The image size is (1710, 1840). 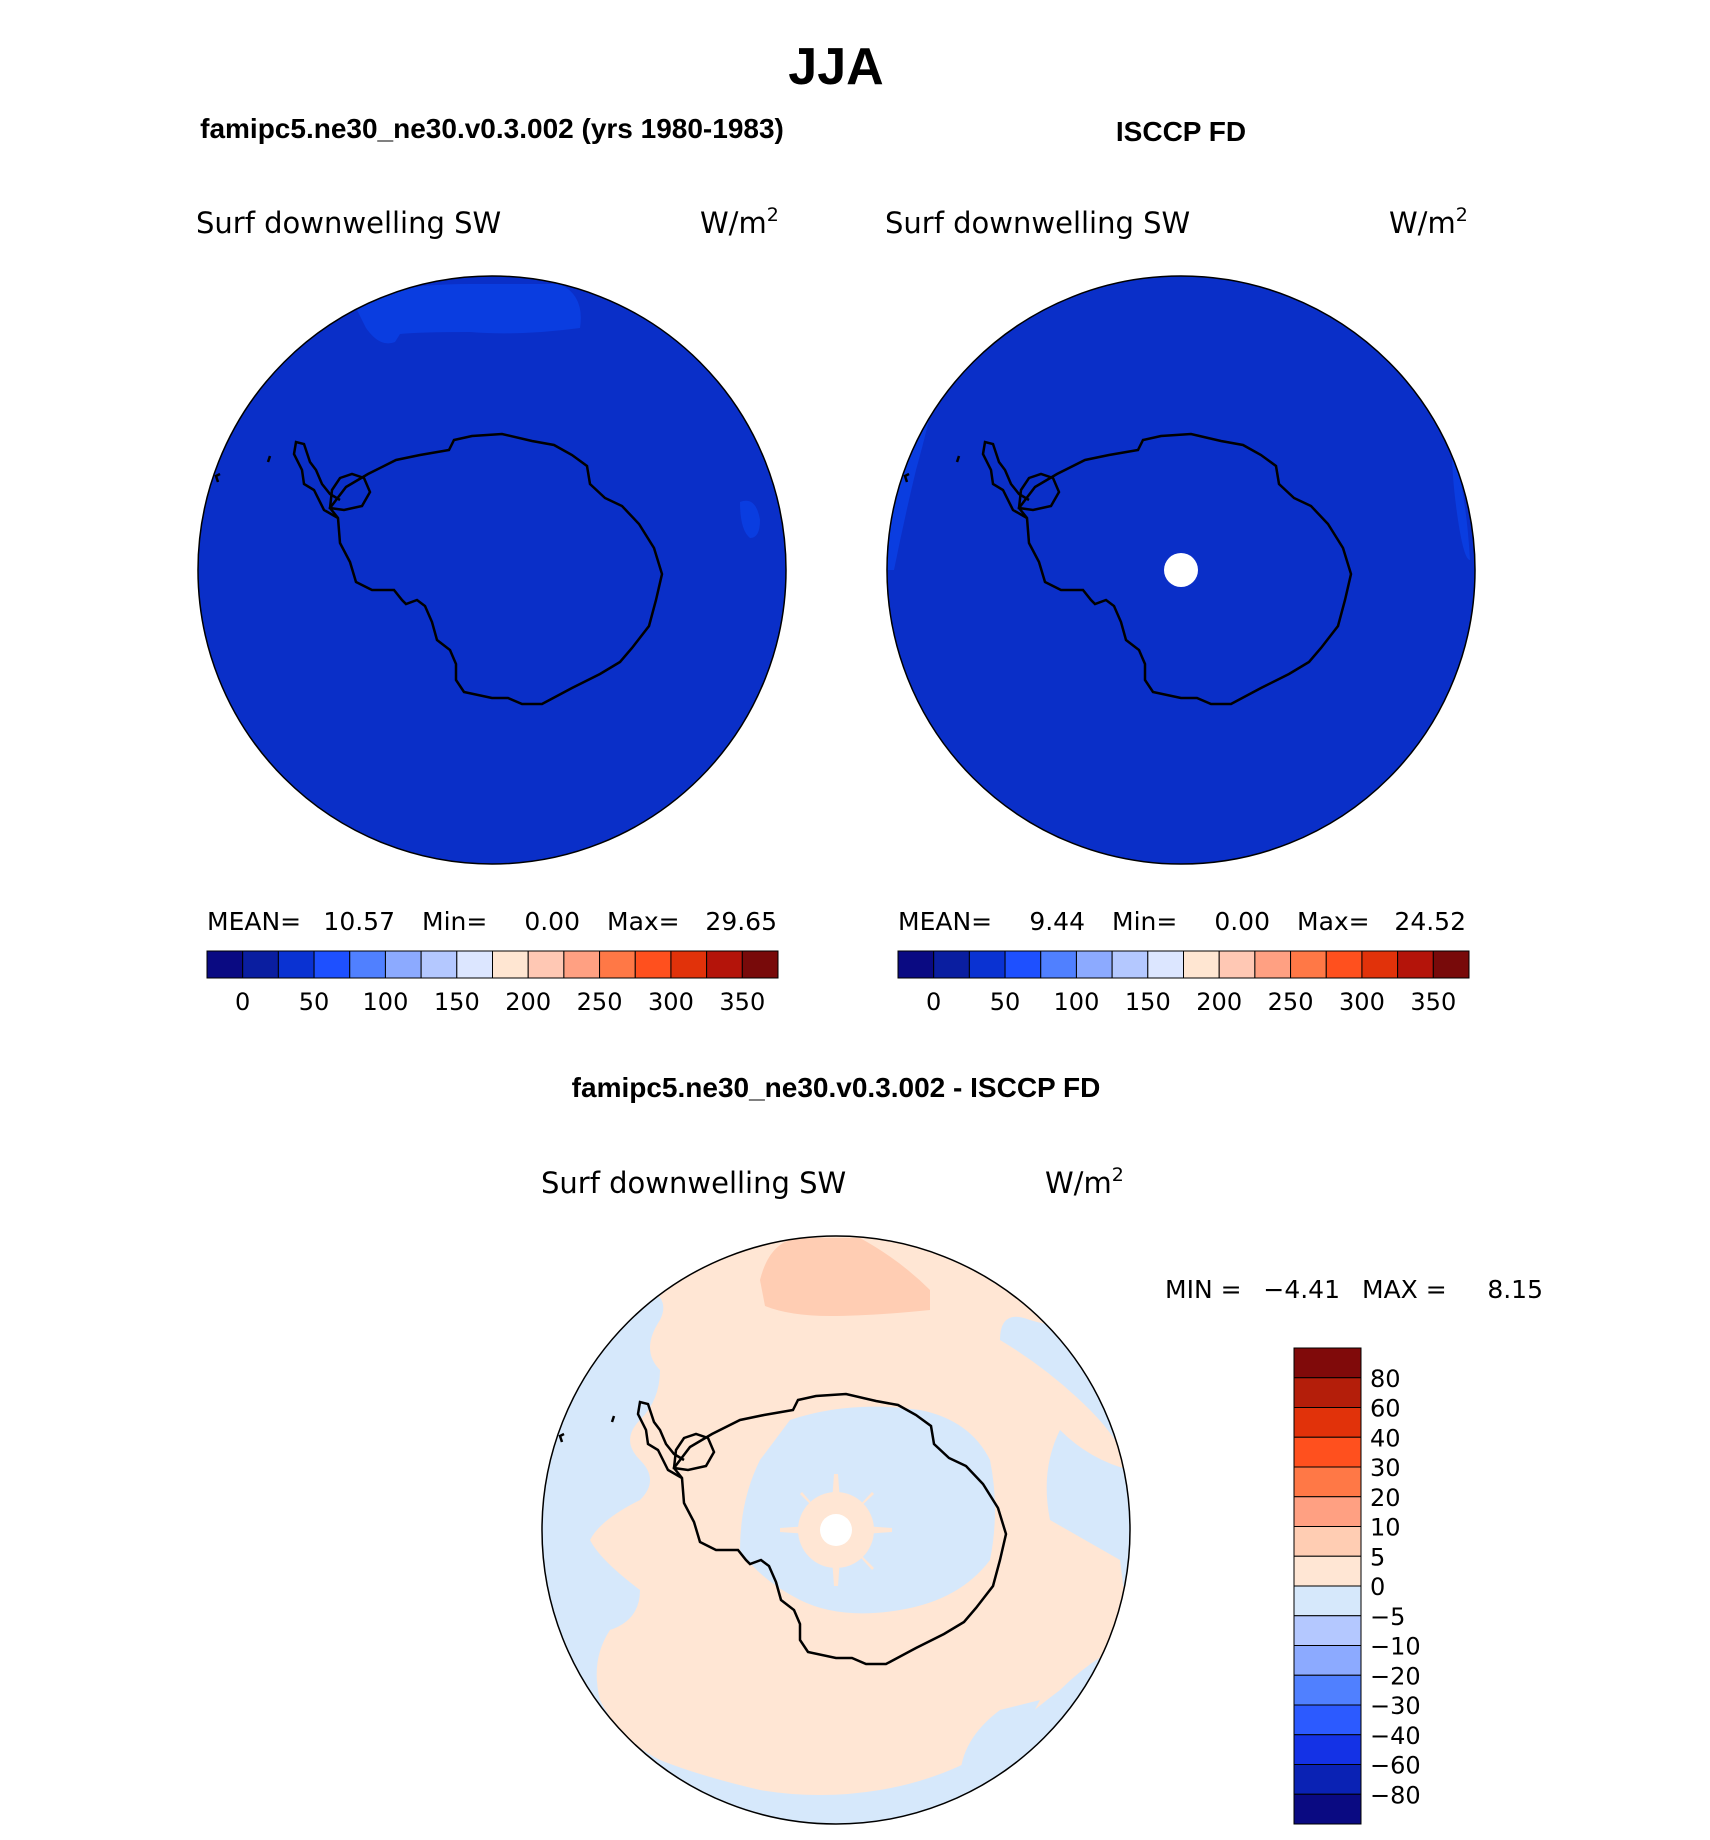 I want to click on colorbar-tick-label: −60, so click(x=1395, y=1766).